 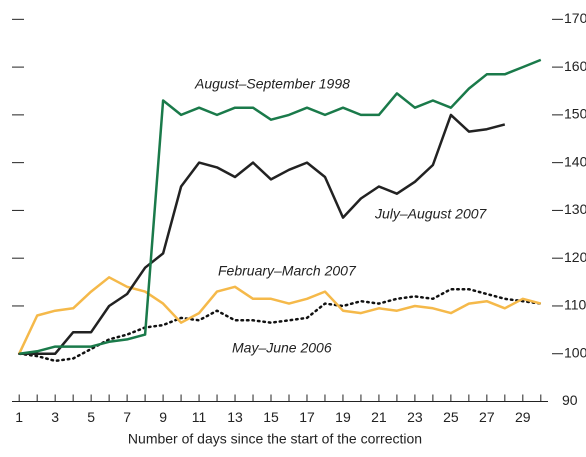 I want to click on x-tick-label: 27, so click(x=487, y=417).